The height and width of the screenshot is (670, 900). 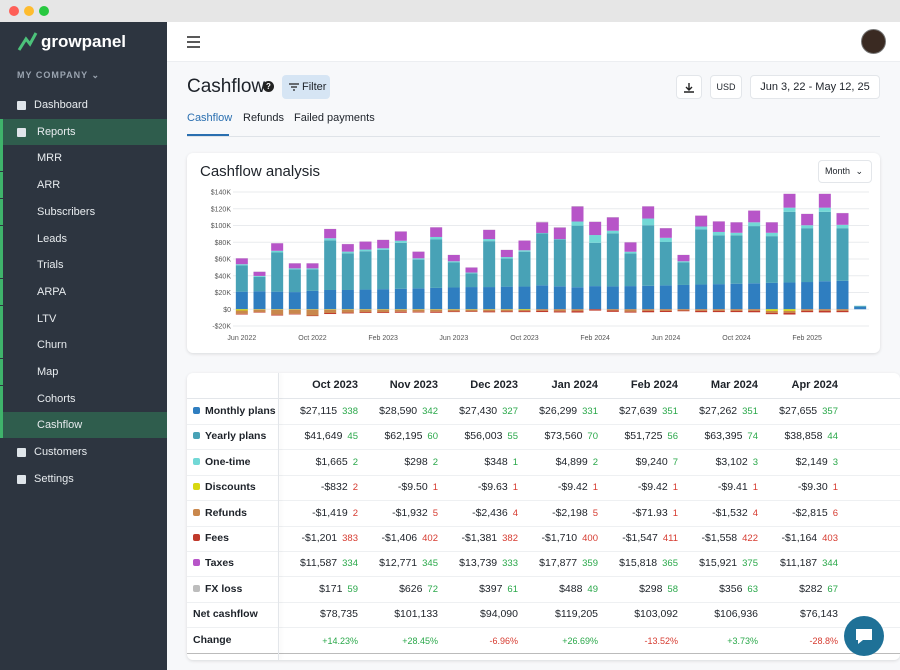 What do you see at coordinates (83, 425) in the screenshot?
I see `nav-item: Cashflow` at bounding box center [83, 425].